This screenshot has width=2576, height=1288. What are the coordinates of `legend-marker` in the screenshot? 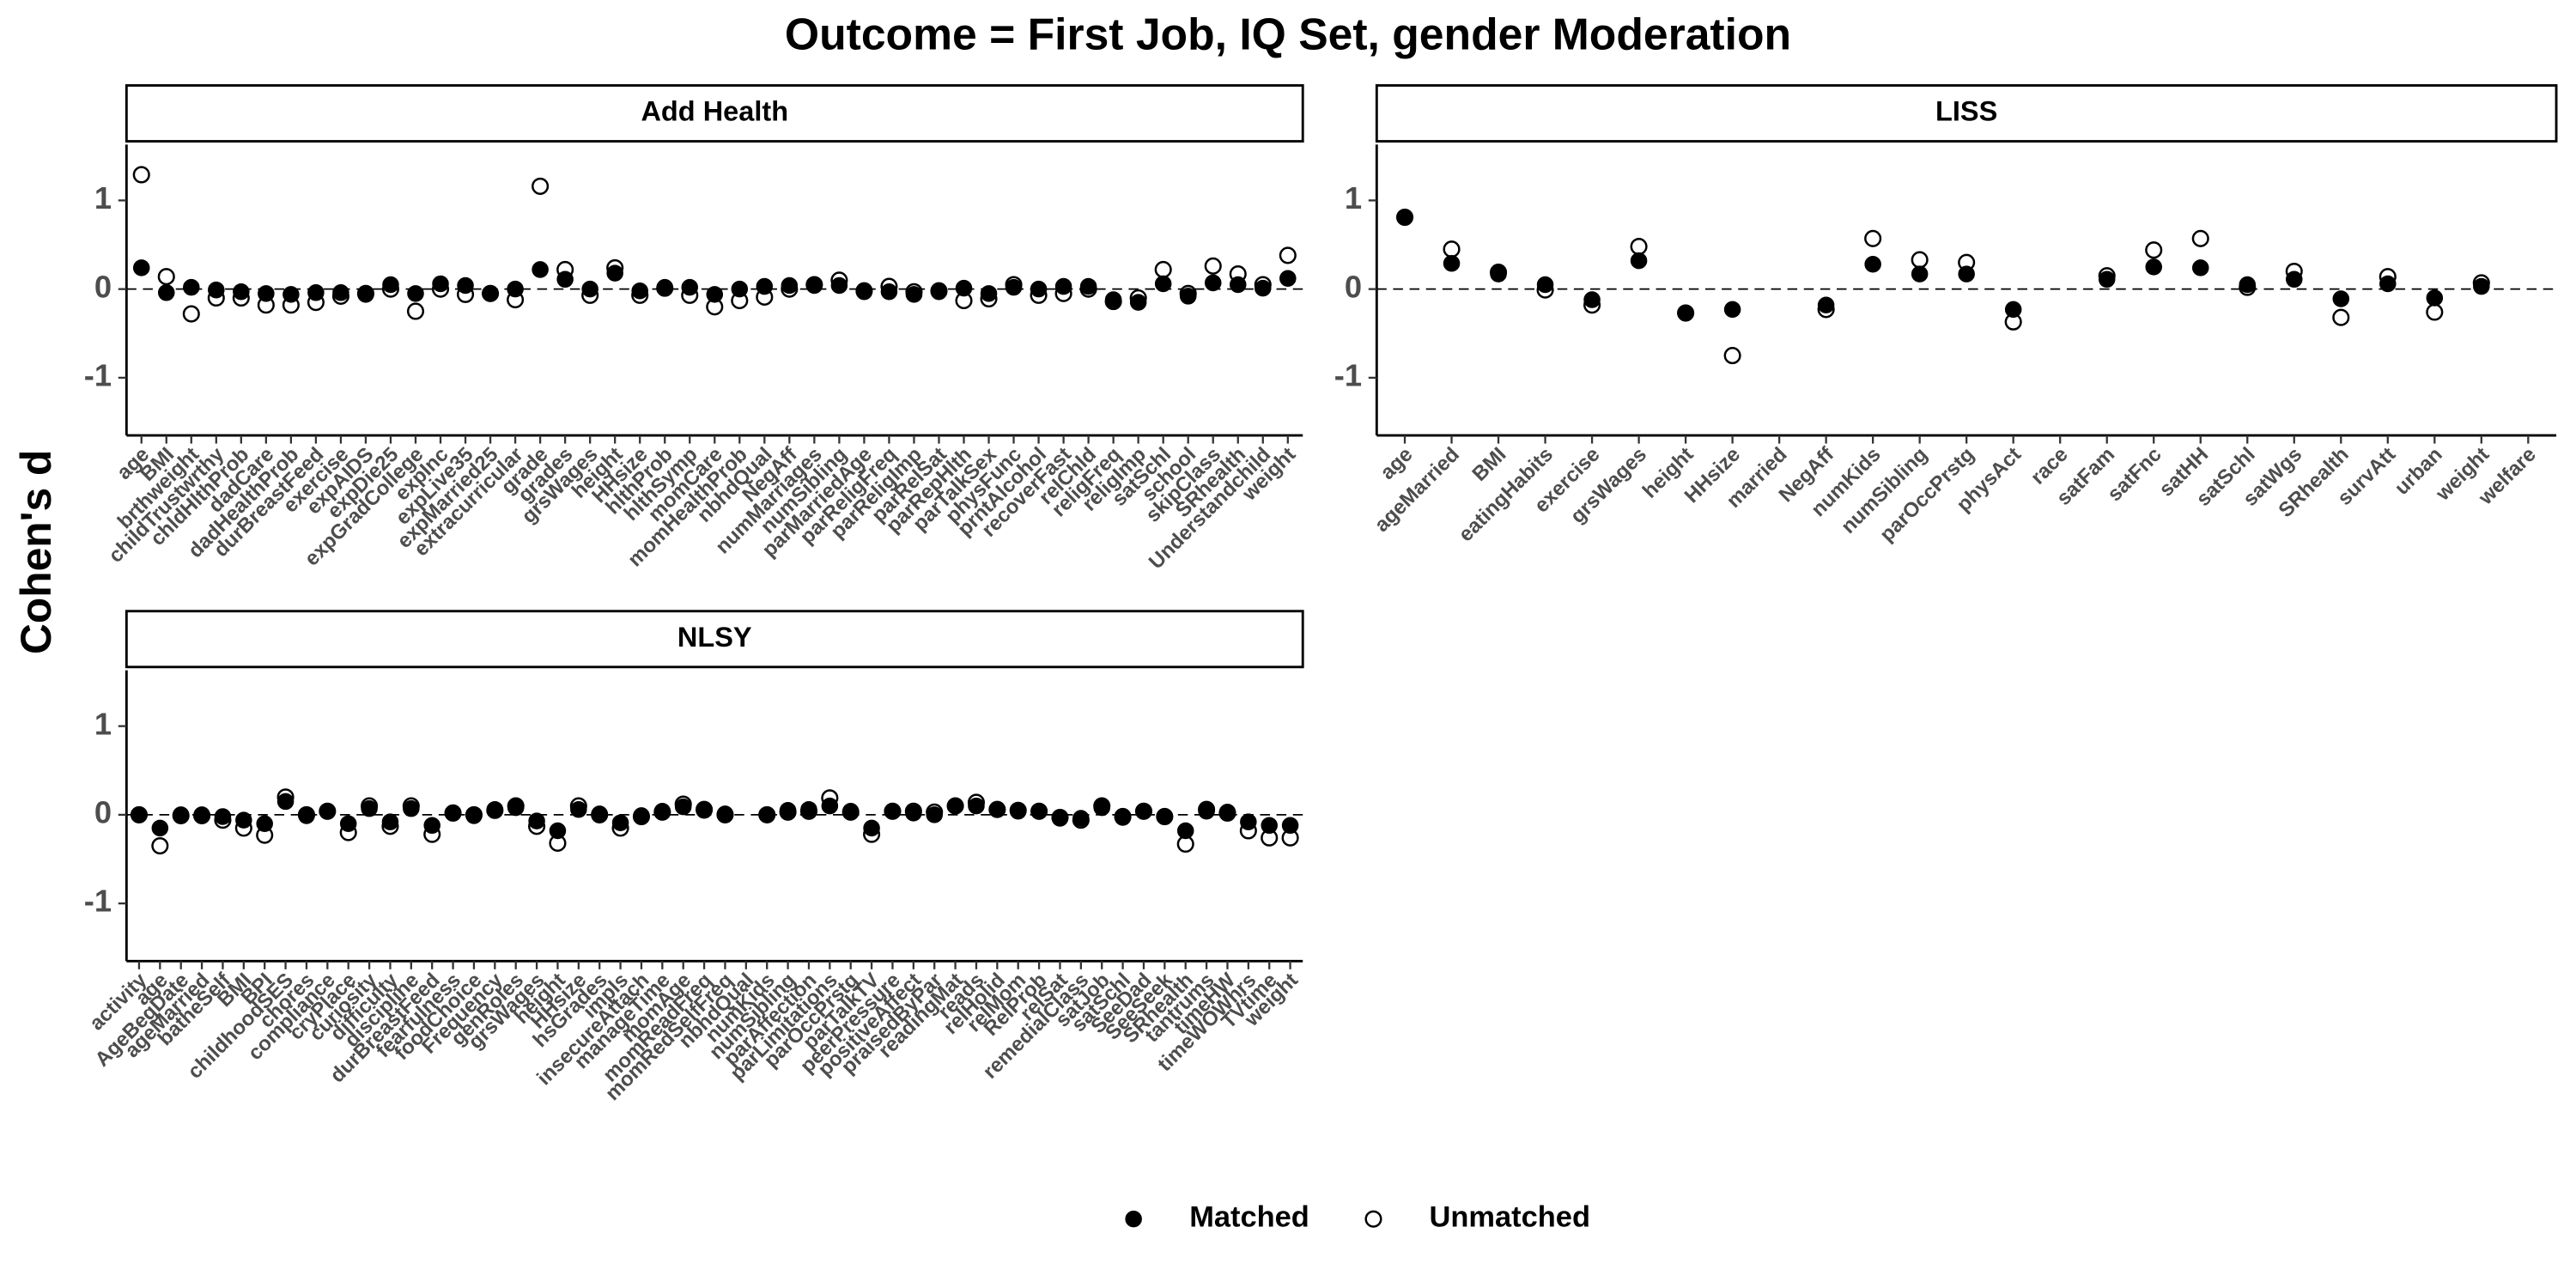 It's located at (1373, 1219).